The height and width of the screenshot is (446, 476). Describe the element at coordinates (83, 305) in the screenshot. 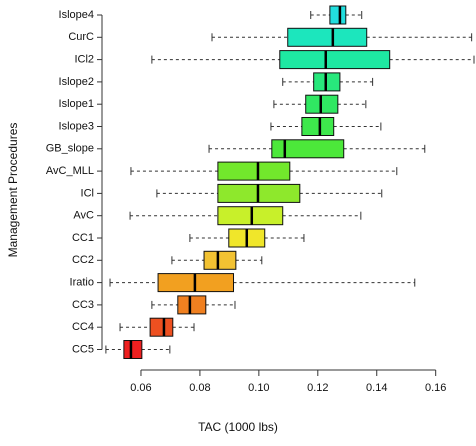

I see `y-tick-label: CC3` at that location.